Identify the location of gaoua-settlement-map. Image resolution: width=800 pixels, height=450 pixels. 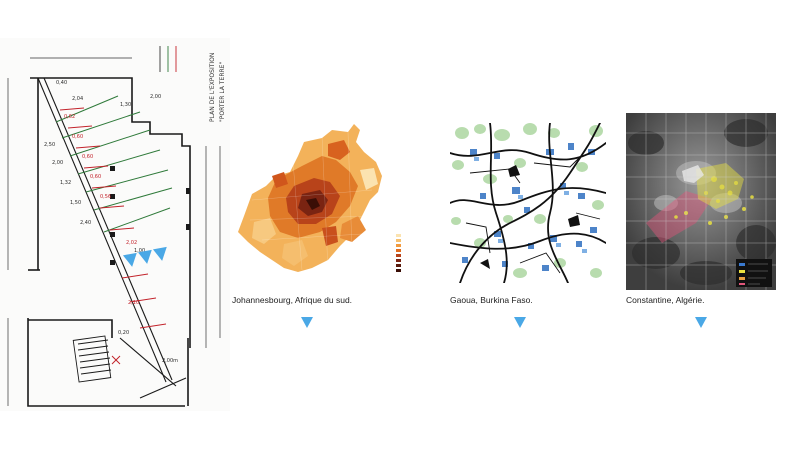
(528, 203).